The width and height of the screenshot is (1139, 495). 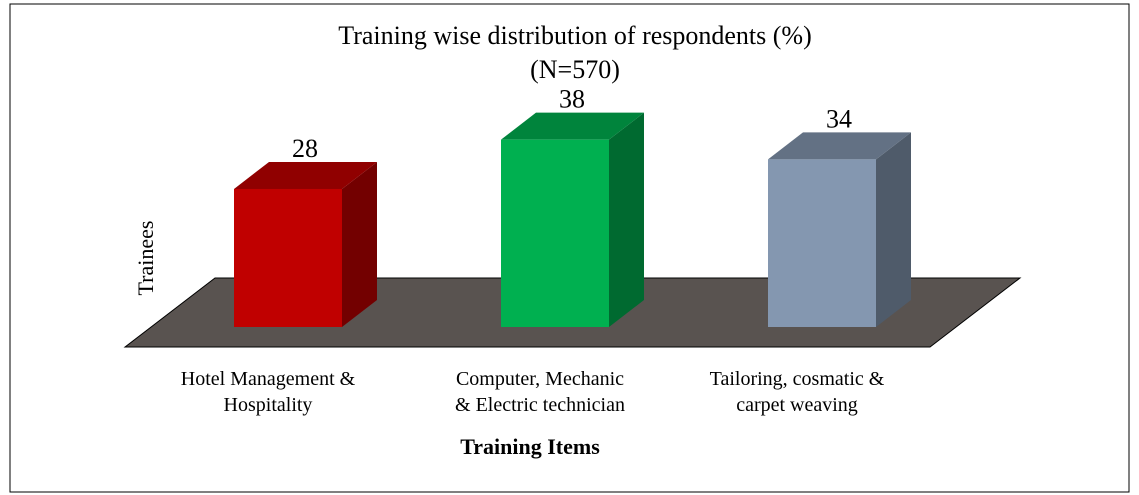 What do you see at coordinates (797, 392) in the screenshot?
I see `x-tick-label: Tailoring, cosmatic & carpet weaving` at bounding box center [797, 392].